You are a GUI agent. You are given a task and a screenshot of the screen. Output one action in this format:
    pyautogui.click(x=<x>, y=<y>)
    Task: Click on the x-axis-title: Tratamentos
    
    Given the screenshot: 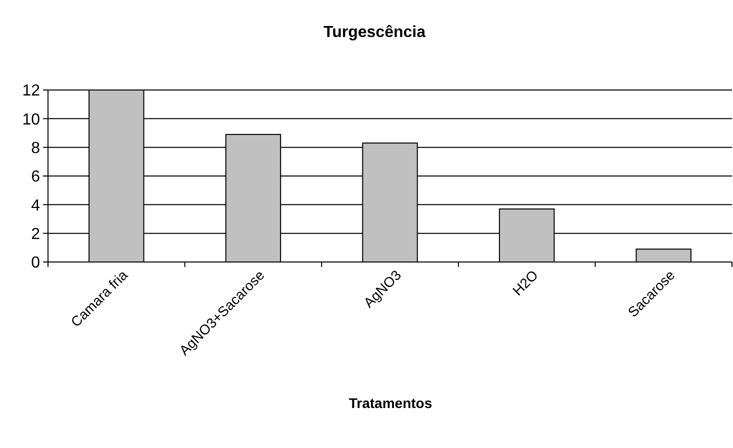 What is the action you would take?
    pyautogui.click(x=390, y=403)
    